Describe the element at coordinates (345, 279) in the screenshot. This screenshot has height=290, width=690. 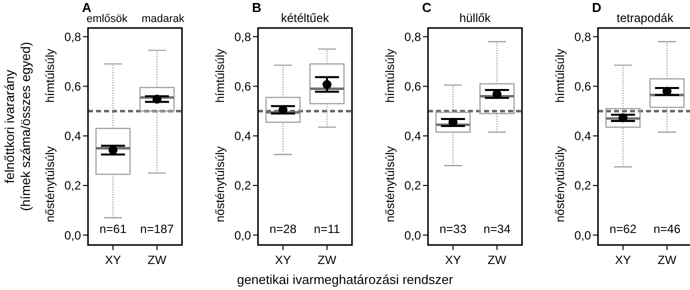
I see `x-axis-title: genetikai ivarmeghatározási rendszer` at that location.